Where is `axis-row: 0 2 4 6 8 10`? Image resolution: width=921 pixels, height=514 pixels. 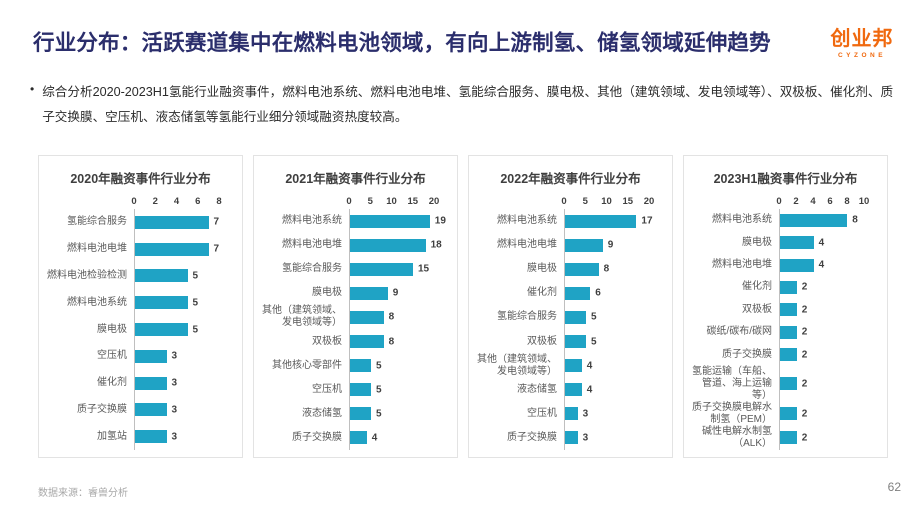
axis-row: 0 2 4 6 8 10 is located at coordinates (785, 200).